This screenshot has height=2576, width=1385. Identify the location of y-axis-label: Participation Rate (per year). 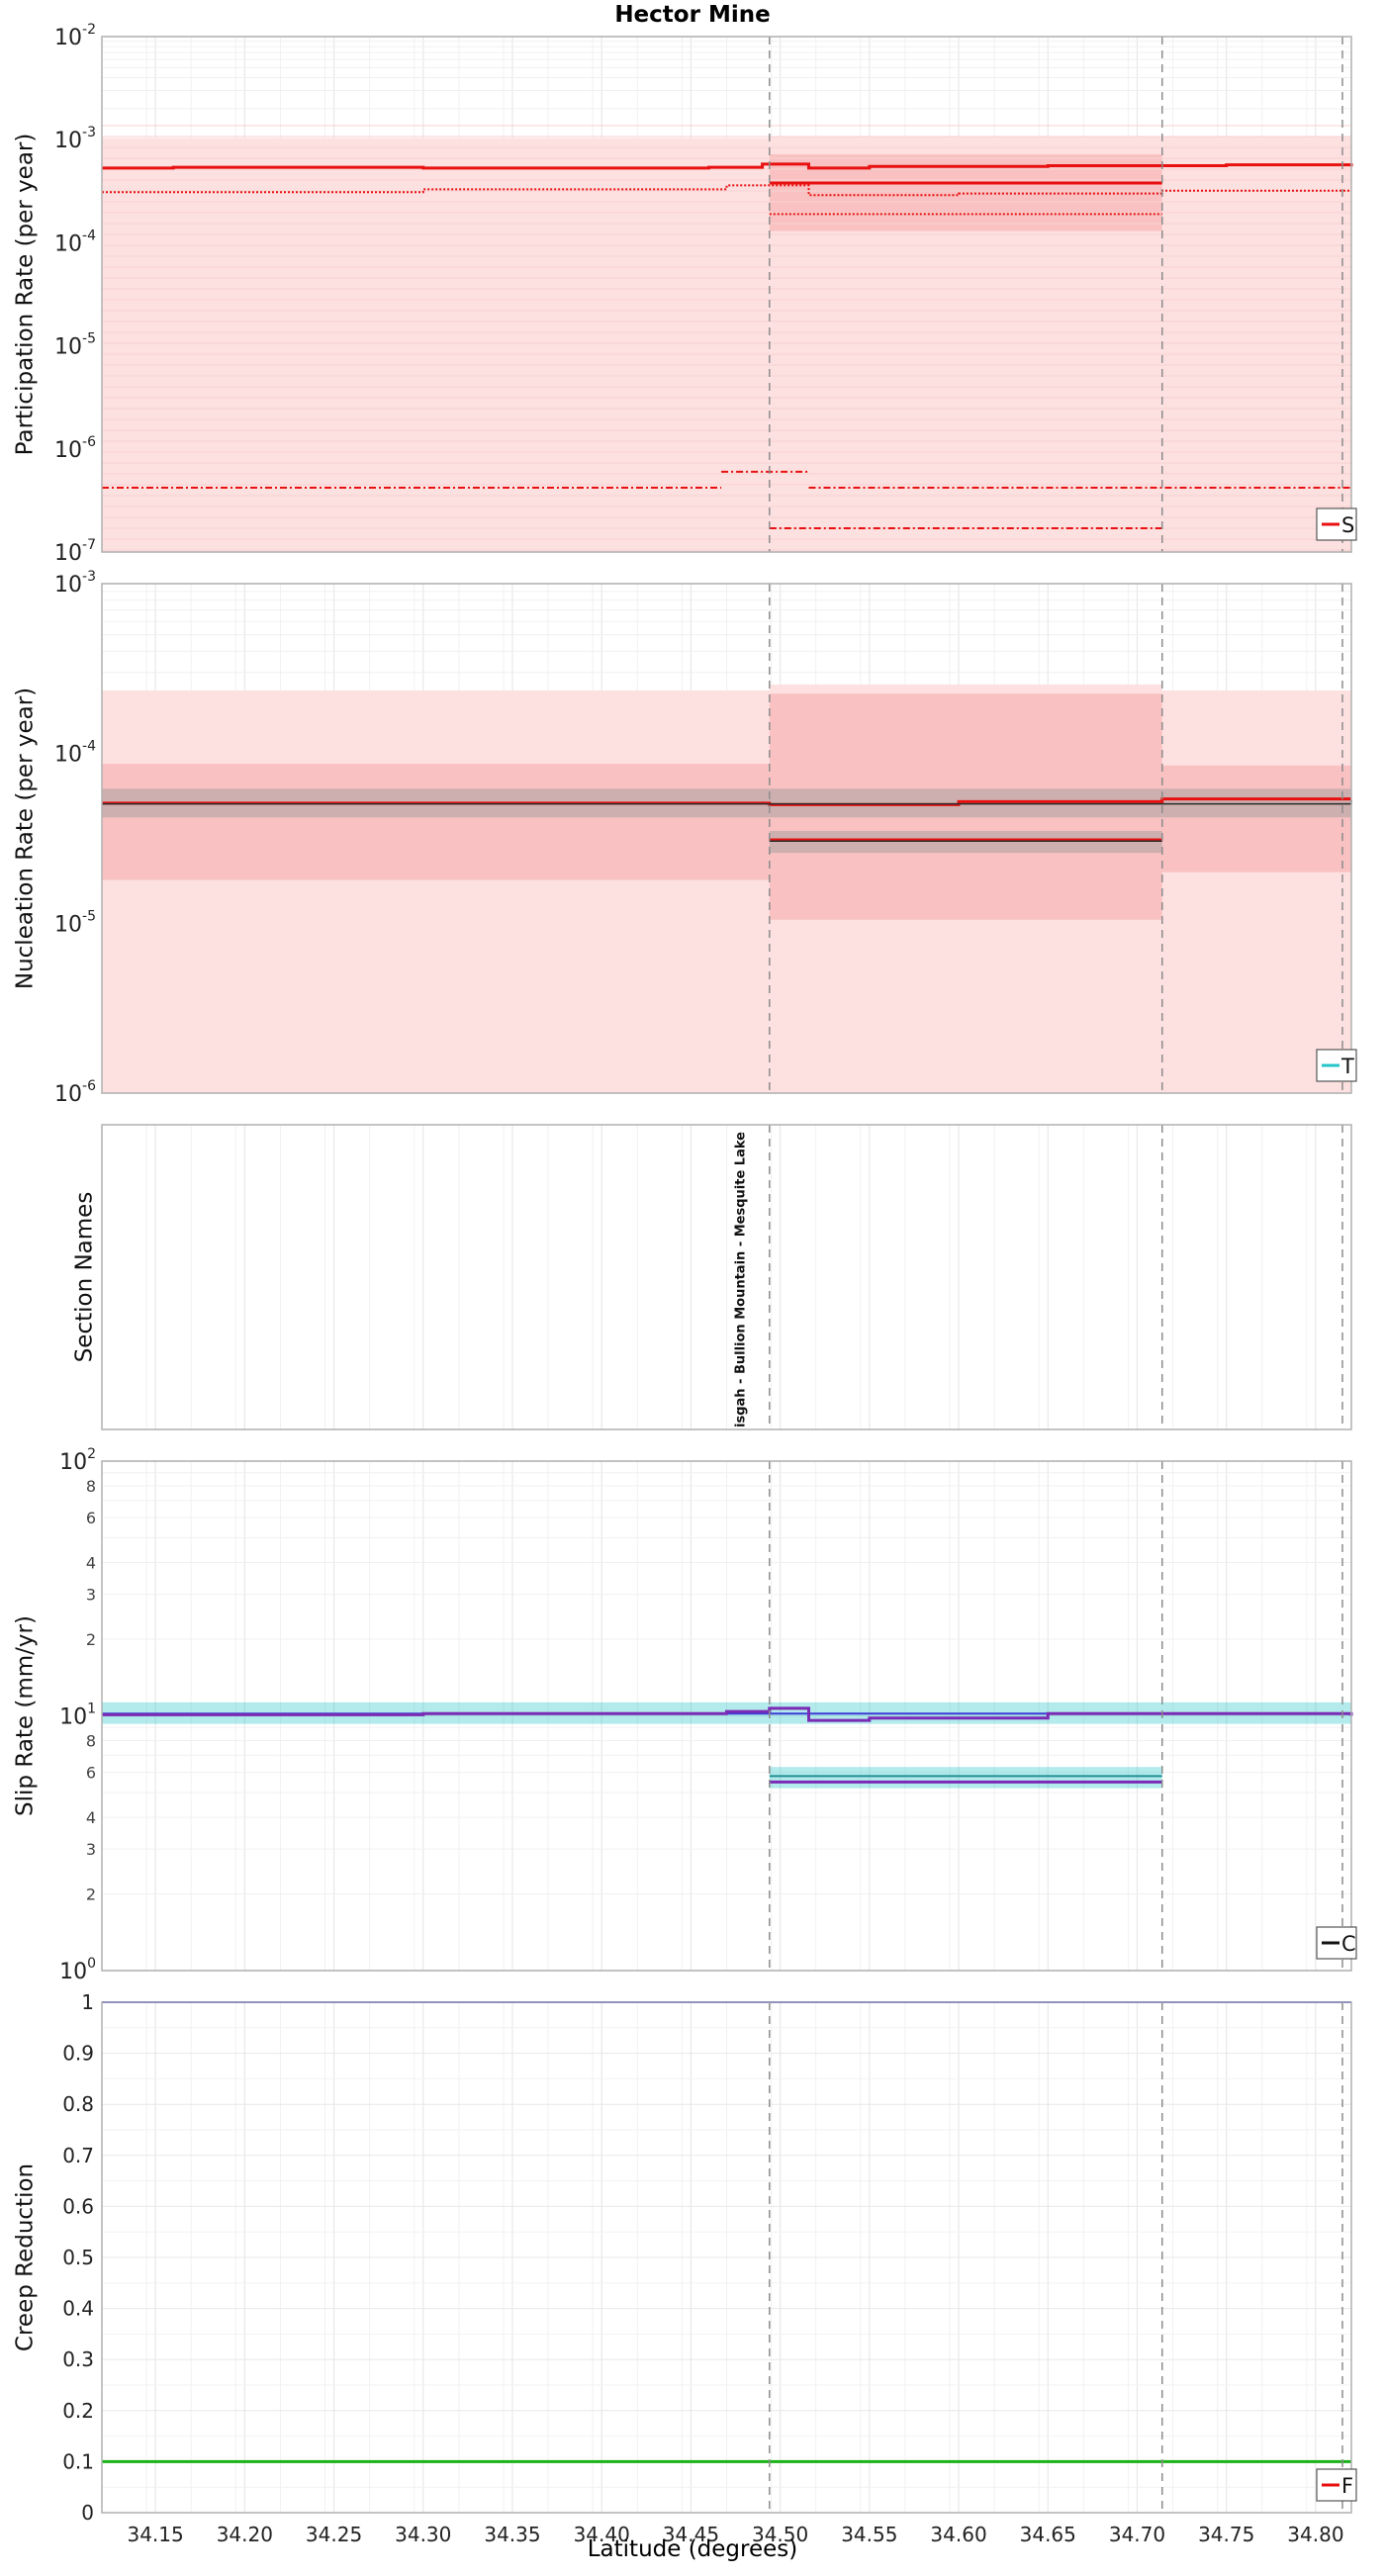
(26, 295).